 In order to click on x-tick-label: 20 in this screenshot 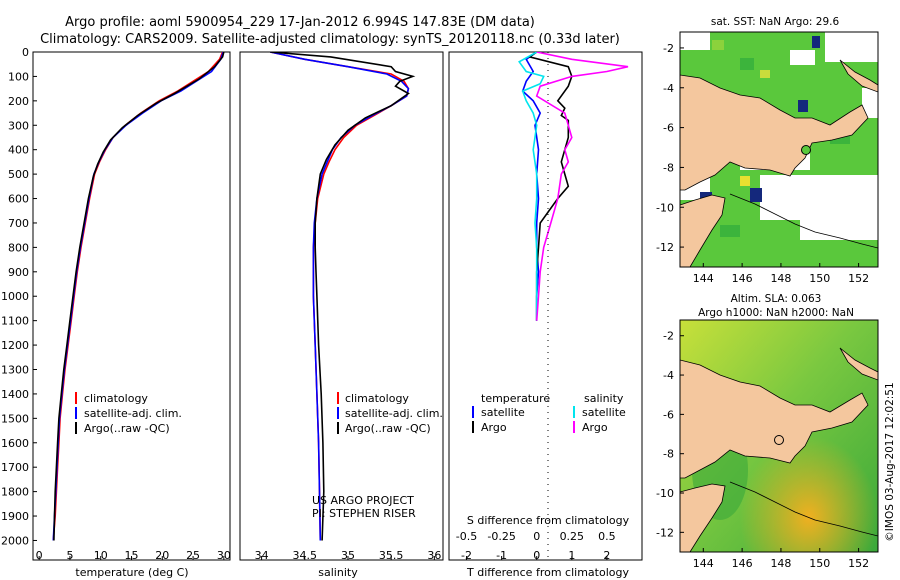, I will do `click(162, 555)`.